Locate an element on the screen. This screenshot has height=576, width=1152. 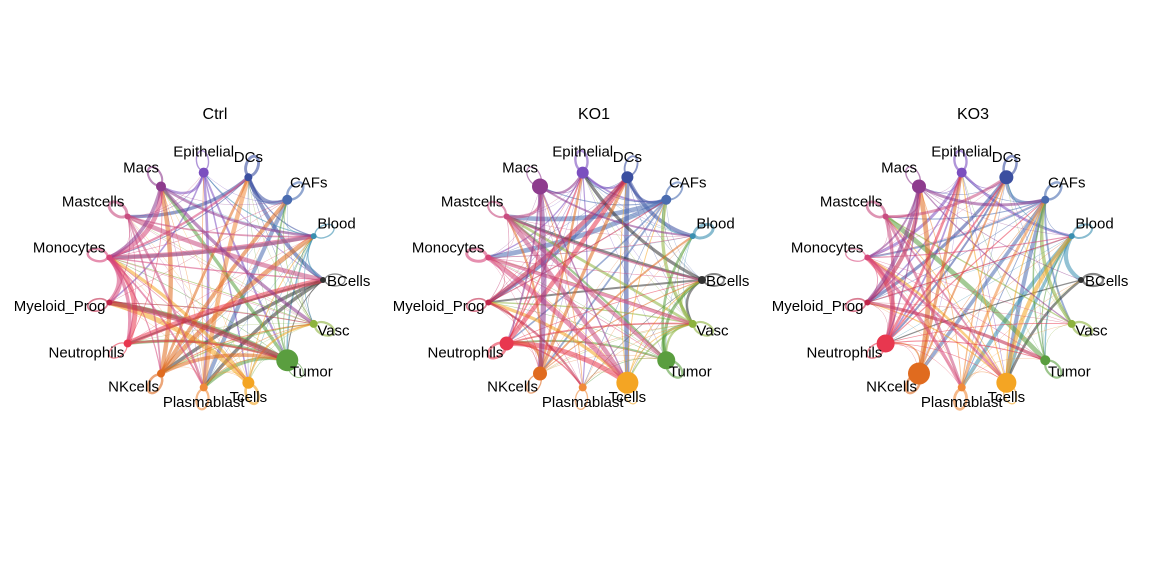
node-label: Mastcells is located at coordinates (472, 201).